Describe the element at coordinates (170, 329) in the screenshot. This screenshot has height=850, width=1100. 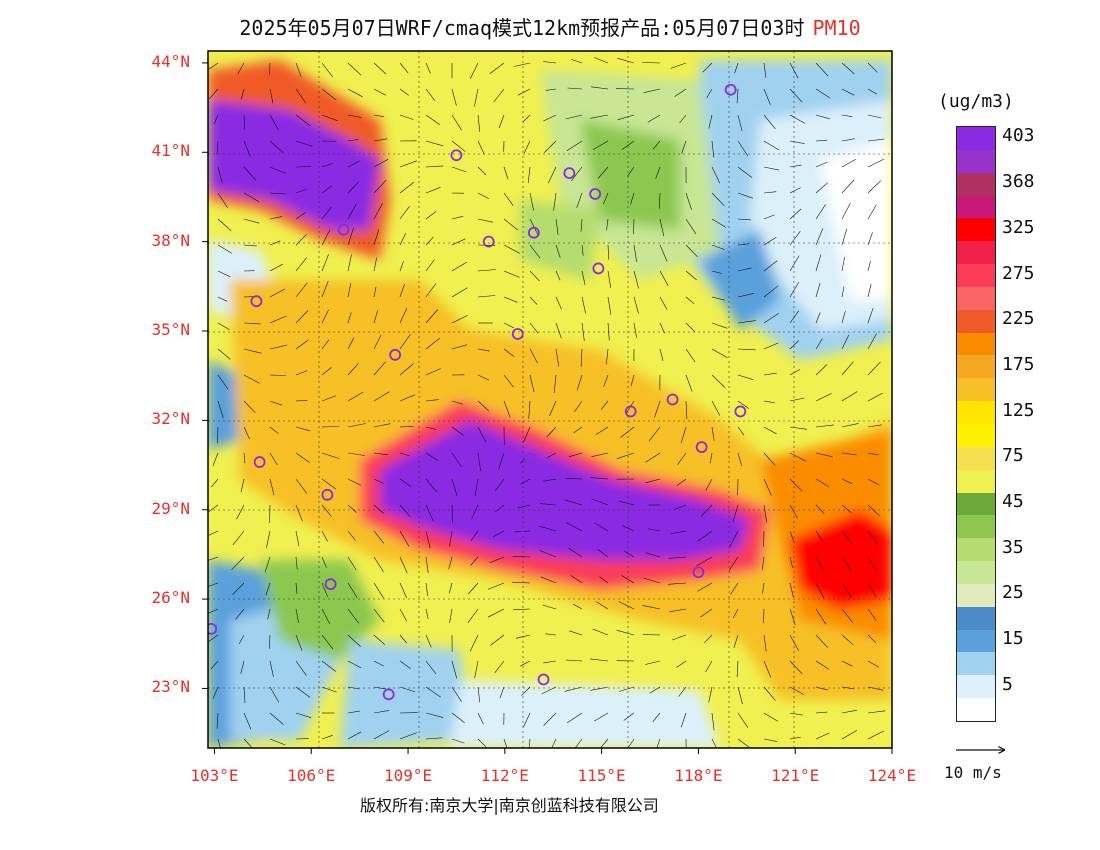
I see `lat-label: 35°N` at that location.